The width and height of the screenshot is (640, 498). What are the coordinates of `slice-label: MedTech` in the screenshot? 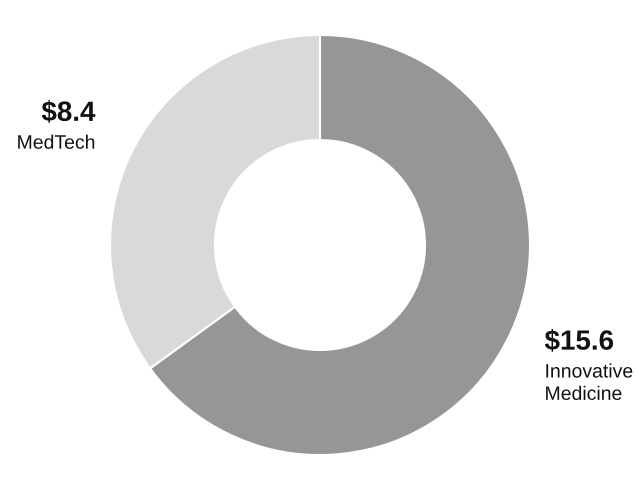 It's located at (56, 141).